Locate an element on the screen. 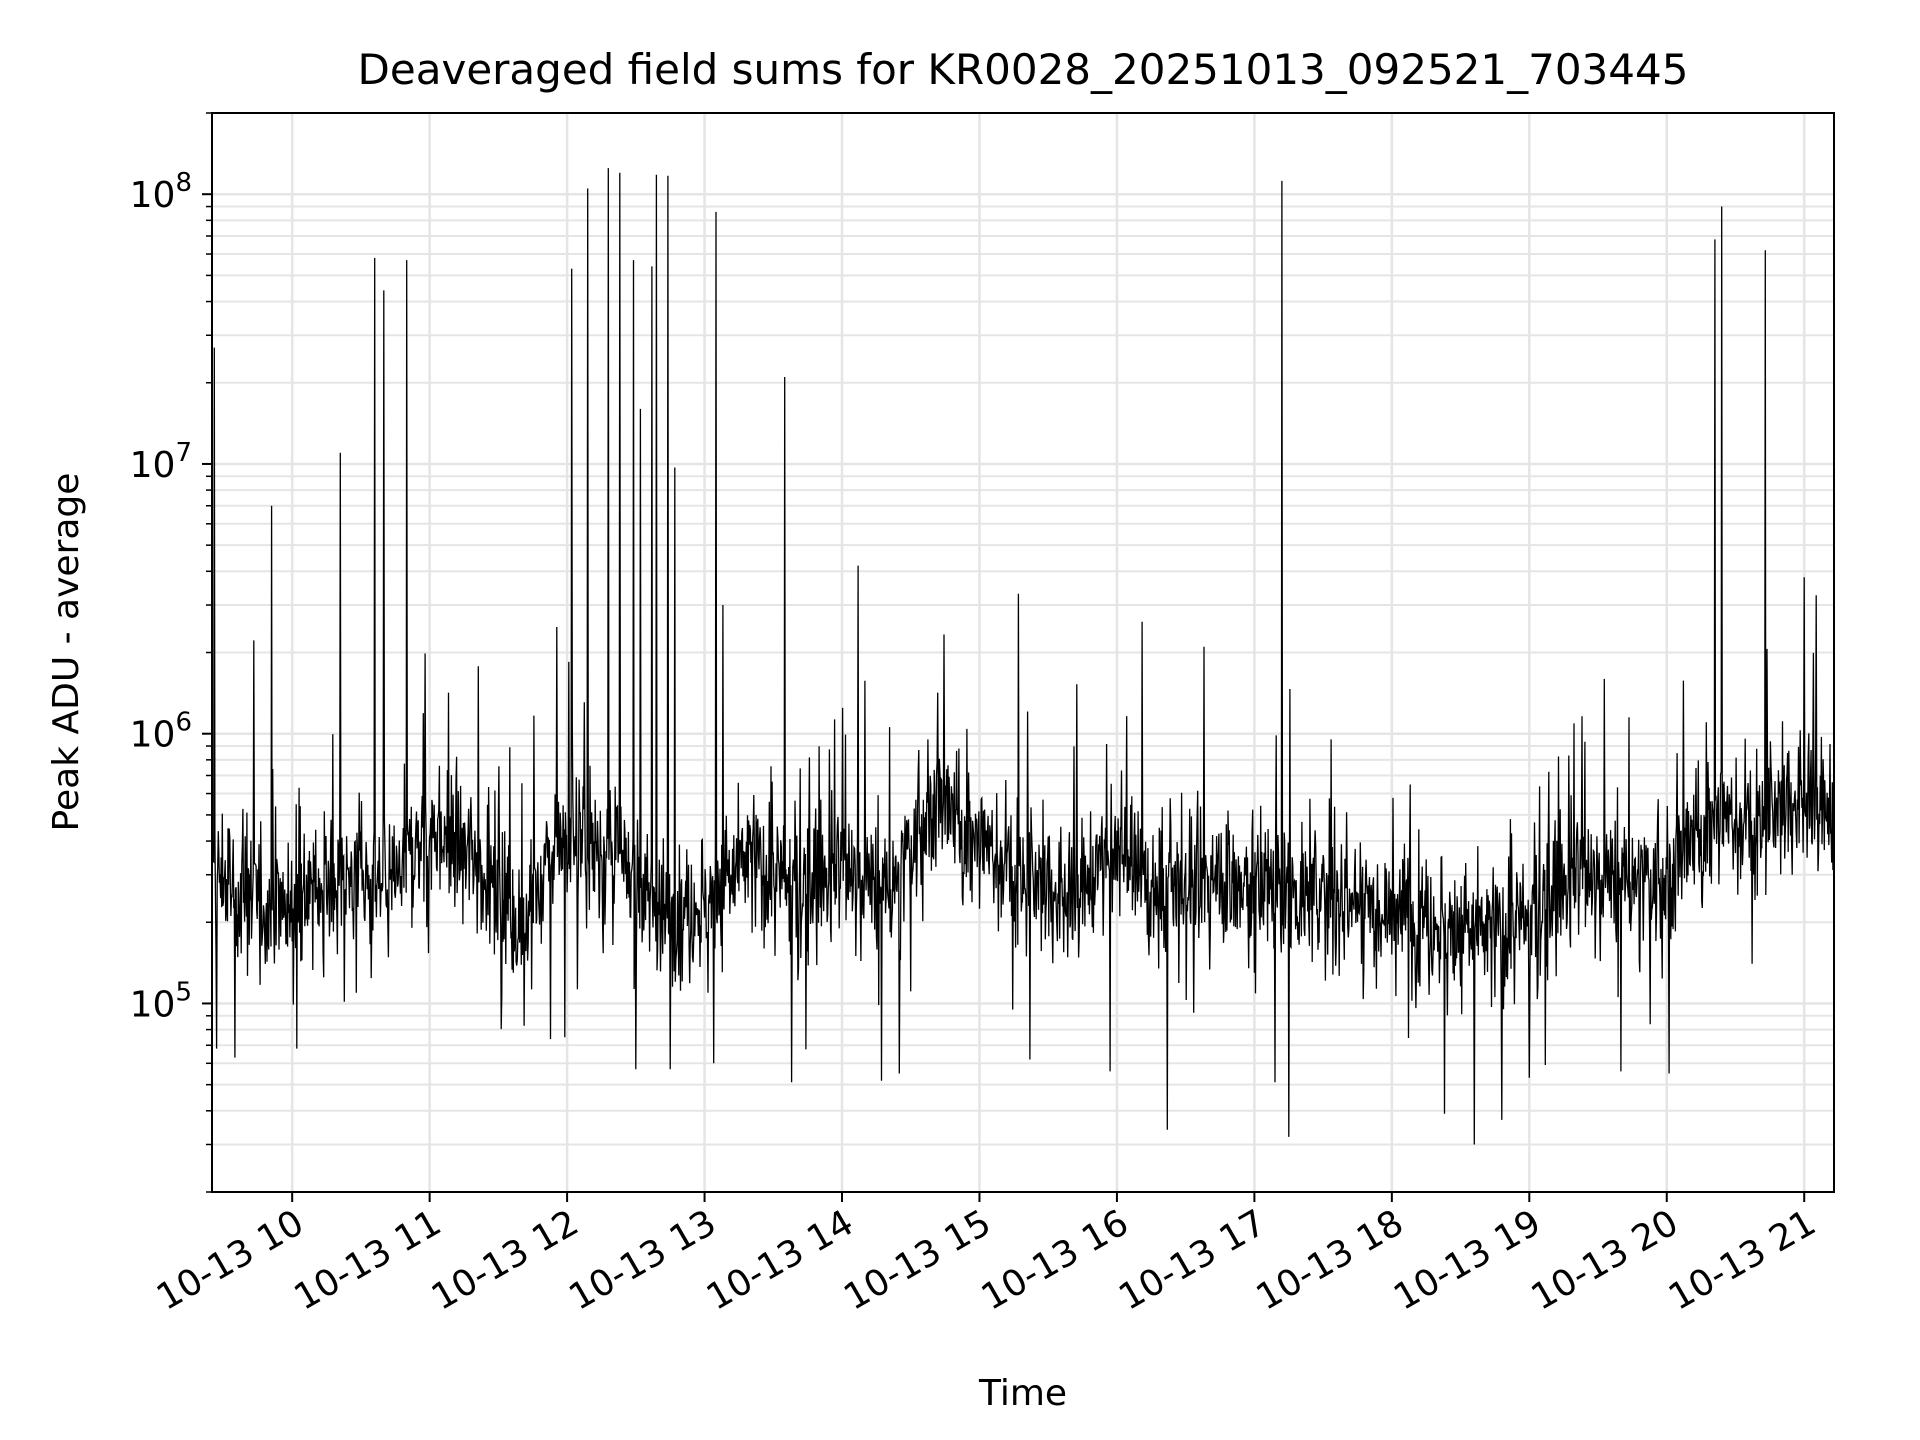  y-tick-label: 10⁶ is located at coordinates (161, 732).